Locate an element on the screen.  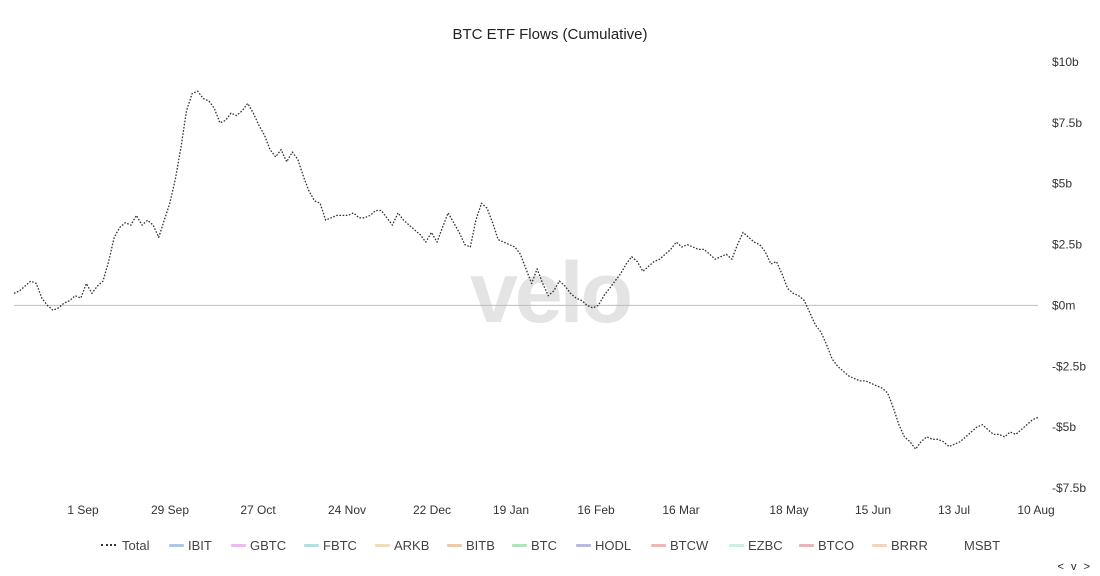
x-tick-label: 18 May is located at coordinates (788, 510).